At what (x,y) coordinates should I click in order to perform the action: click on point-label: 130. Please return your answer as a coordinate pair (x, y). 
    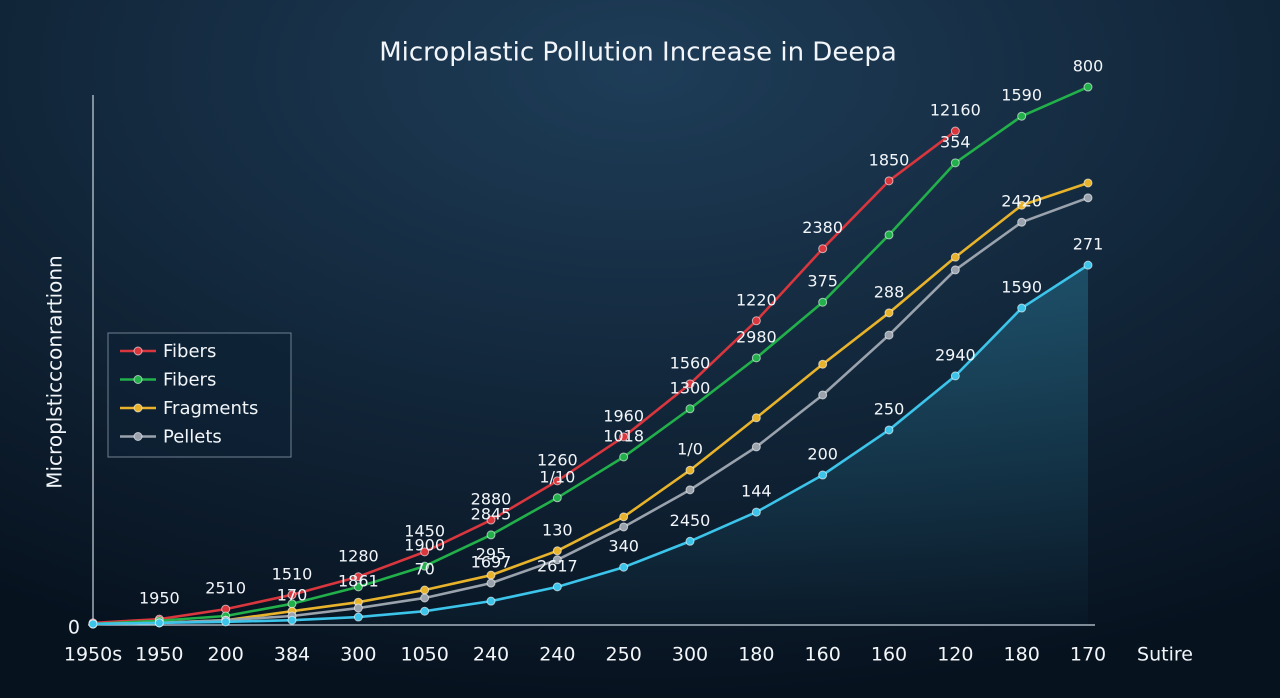
    Looking at the image, I should click on (557, 529).